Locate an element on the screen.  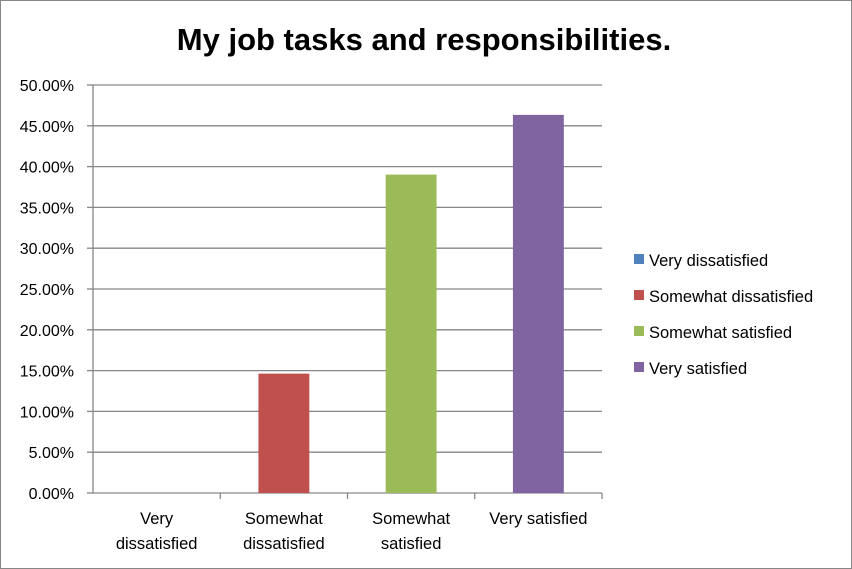
x-category-label-line: Very satisfied is located at coordinates (538, 519).